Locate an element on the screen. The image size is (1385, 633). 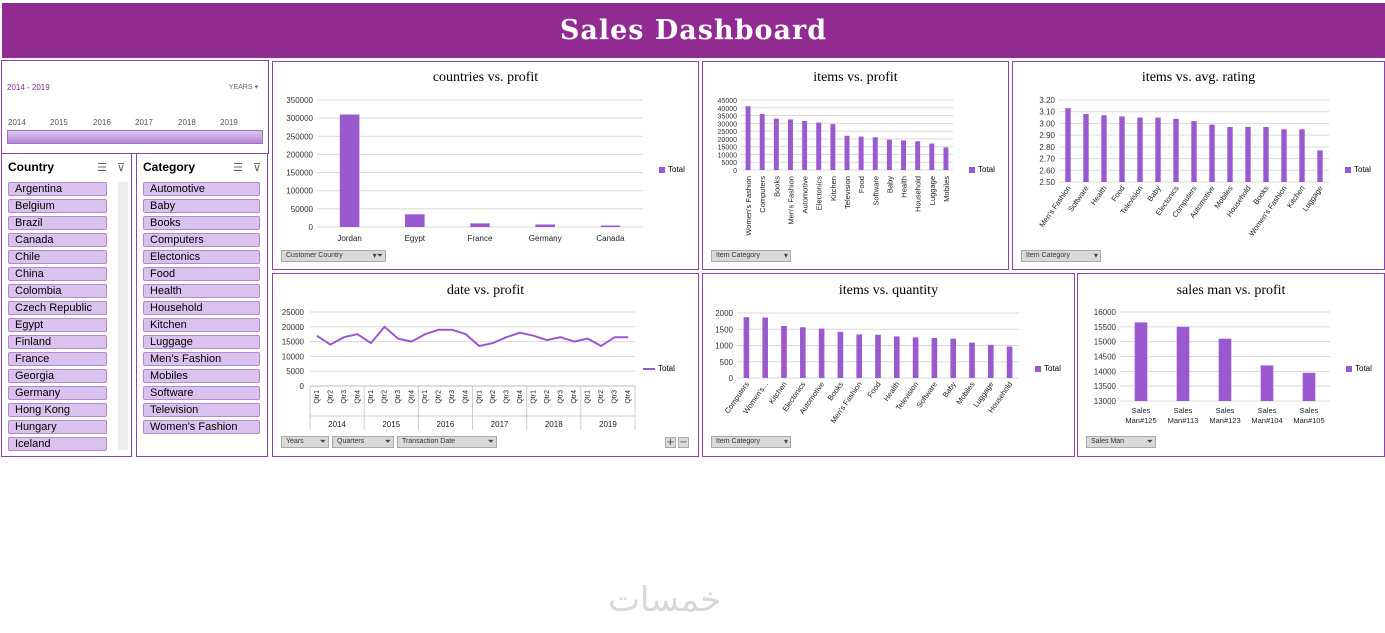
y-tick-label: 250000 is located at coordinates (299, 136).